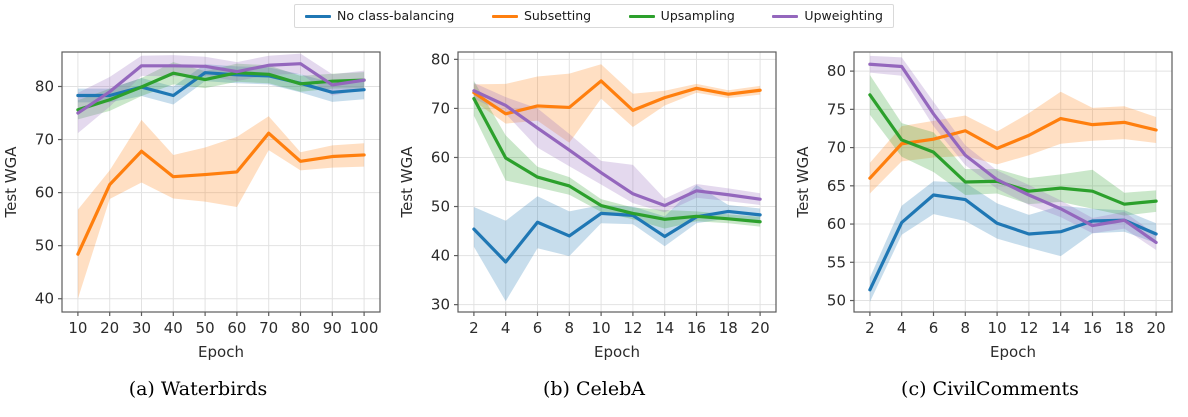  What do you see at coordinates (332, 328) in the screenshot?
I see `x-tick-label: 90` at bounding box center [332, 328].